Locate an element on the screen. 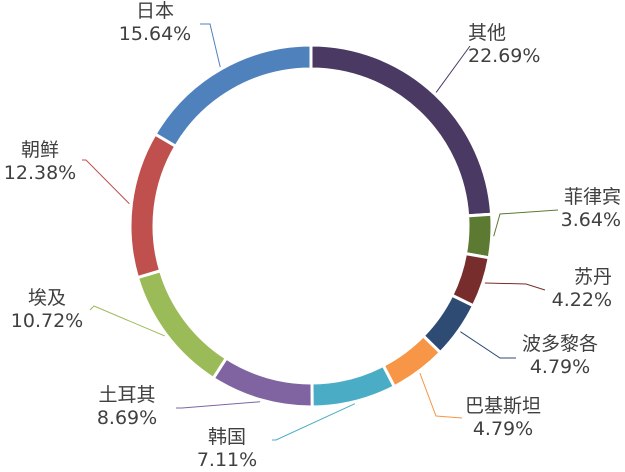 The width and height of the screenshot is (625, 472). slice-name: 其他 is located at coordinates (487, 33).